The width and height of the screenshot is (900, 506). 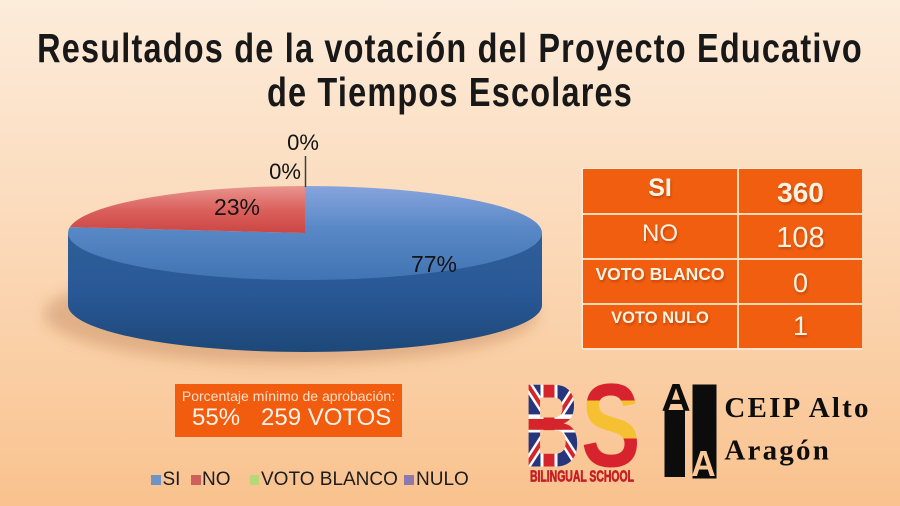 I want to click on svg-text: BILINGUAL SCHOOL, so click(x=582, y=477).